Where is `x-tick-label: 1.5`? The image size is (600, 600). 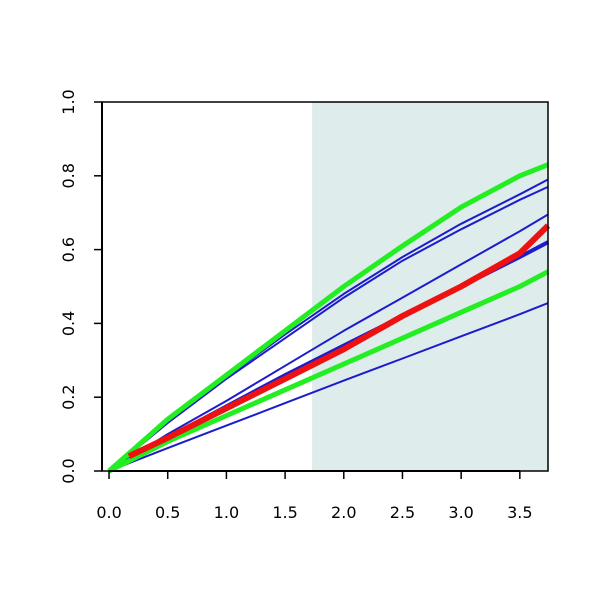 x-tick-label: 1.5 is located at coordinates (284, 512).